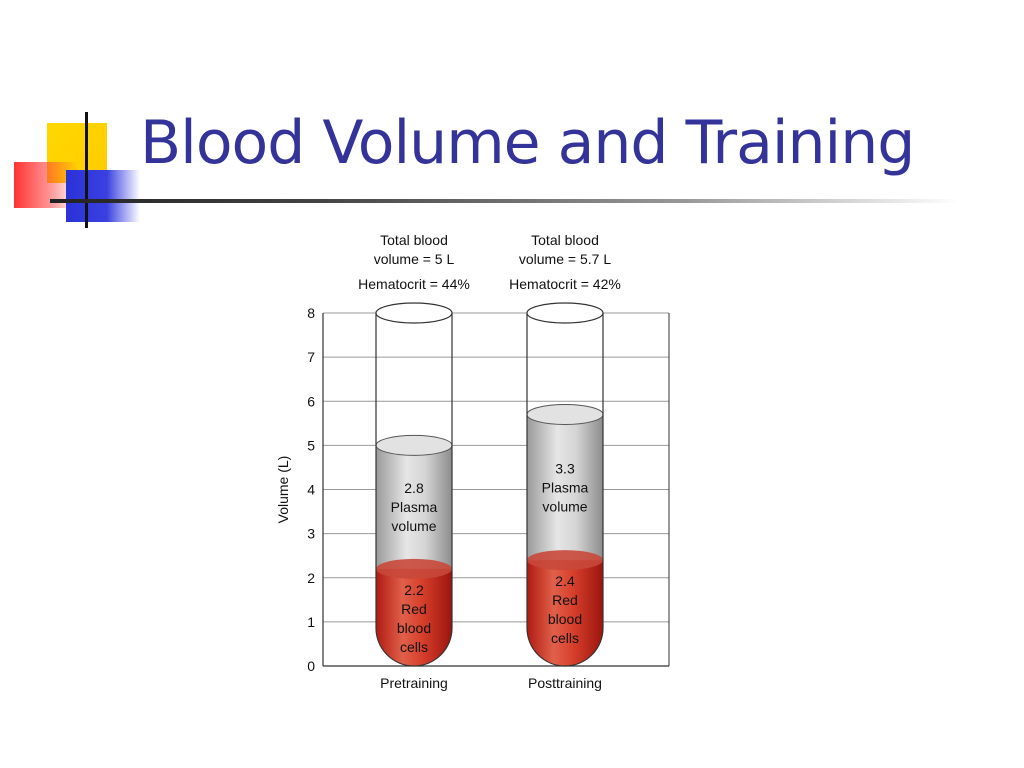  I want to click on y-tick-label-5: 5, so click(311, 445).